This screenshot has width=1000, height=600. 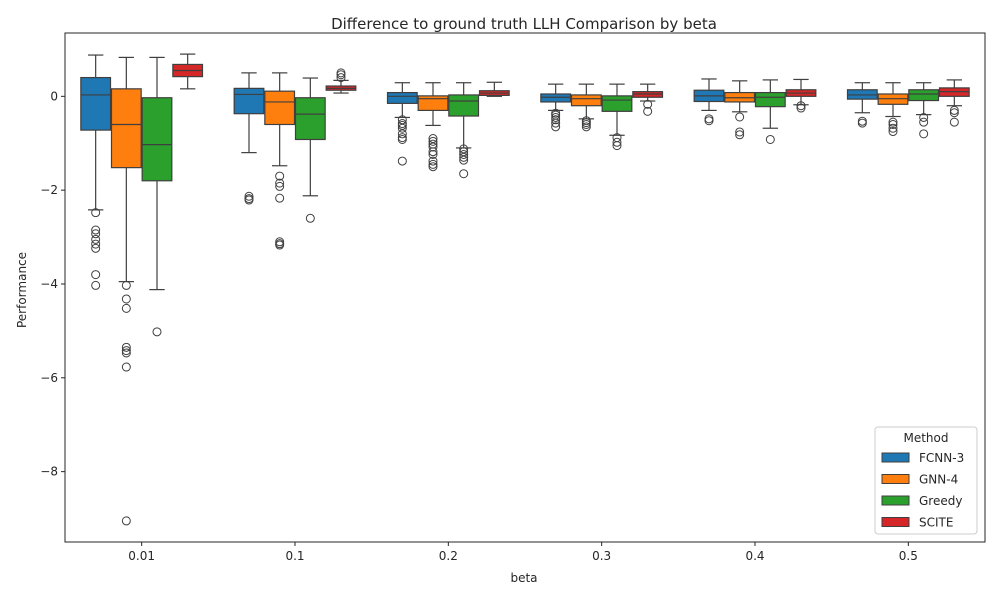 What do you see at coordinates (925, 438) in the screenshot?
I see `legend-title: Method` at bounding box center [925, 438].